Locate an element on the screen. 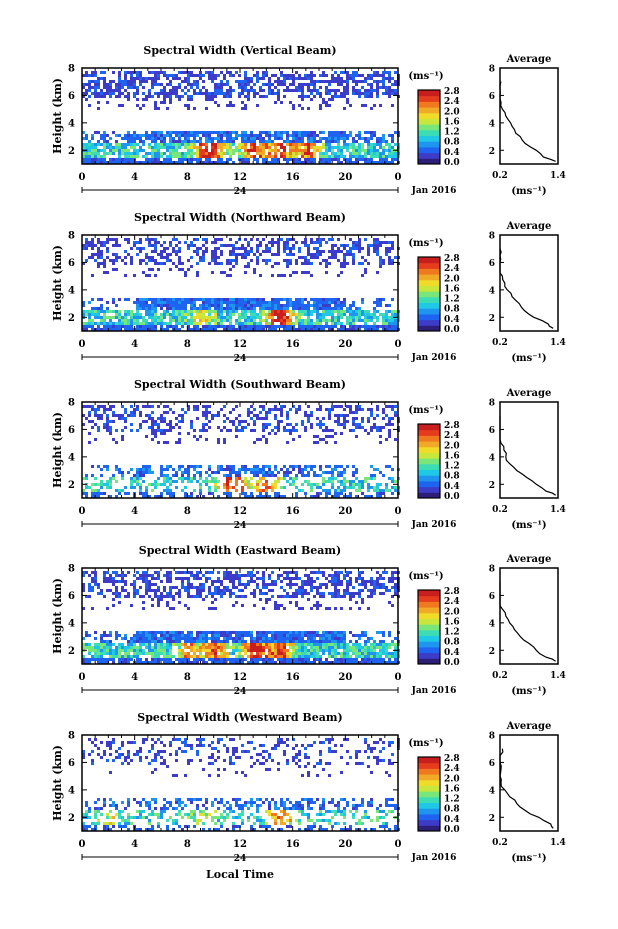  colorbar-tick-label: 2.4 is located at coordinates (452, 269).